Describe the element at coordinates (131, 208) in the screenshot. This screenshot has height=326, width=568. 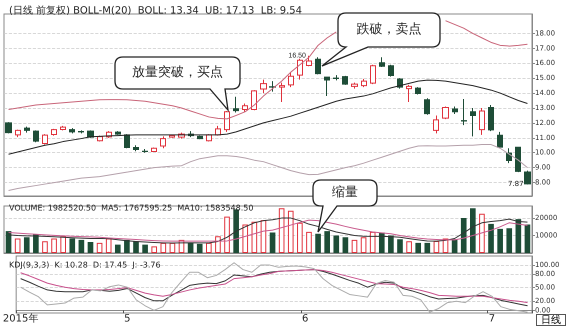
I see `chart-title: VOLUME: 1982520.50 MA5: 1767595.25 MA10: 1583548.50` at that location.